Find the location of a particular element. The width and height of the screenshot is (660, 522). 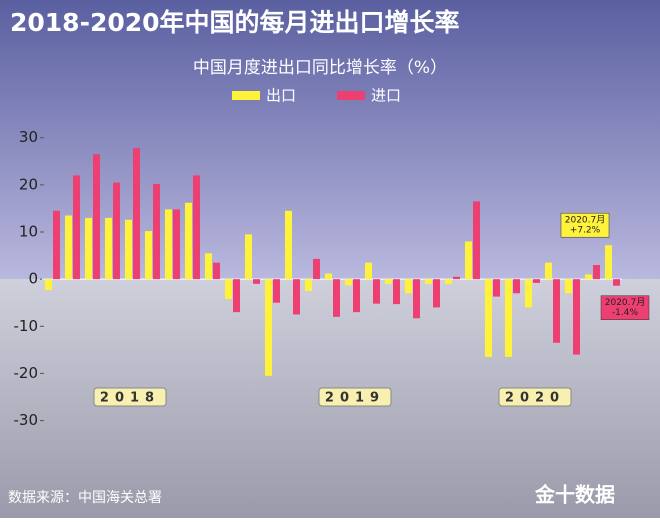

source: 数据来源：中国海关总署 is located at coordinates (85, 498).